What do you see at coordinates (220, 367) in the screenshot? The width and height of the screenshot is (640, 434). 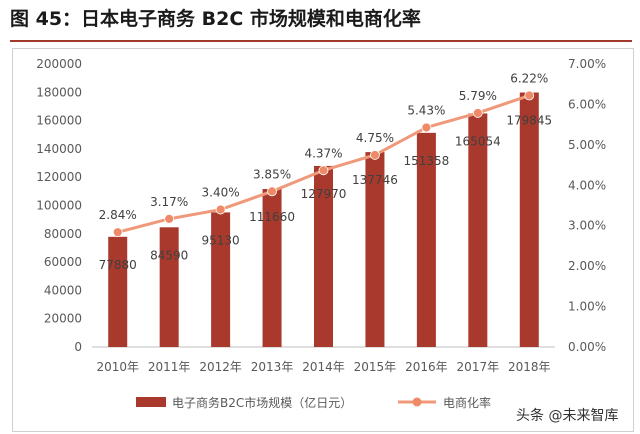 I see `x-tick-label: 2012年` at bounding box center [220, 367].